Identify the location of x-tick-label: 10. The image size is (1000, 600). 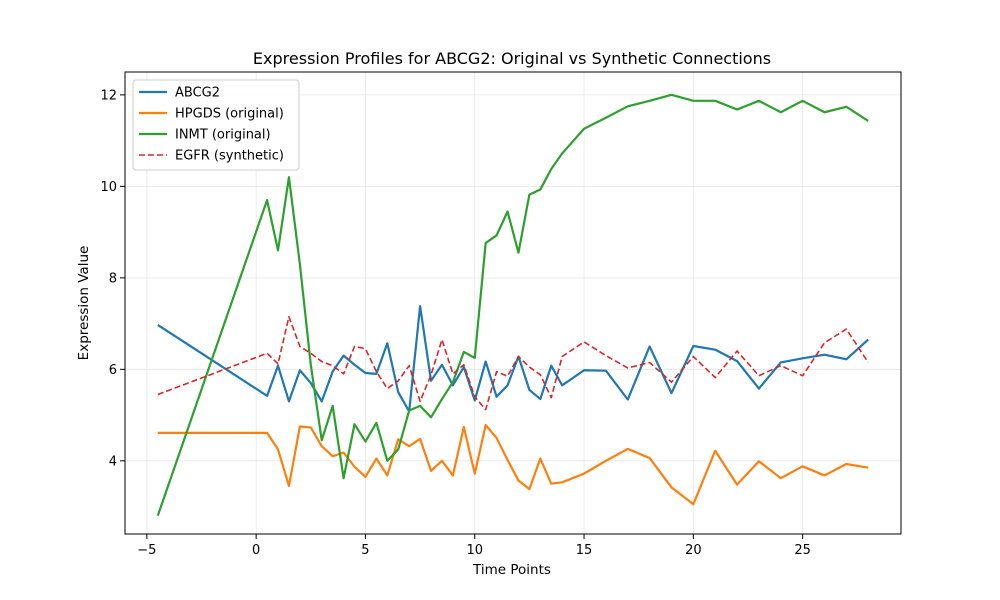
(474, 550).